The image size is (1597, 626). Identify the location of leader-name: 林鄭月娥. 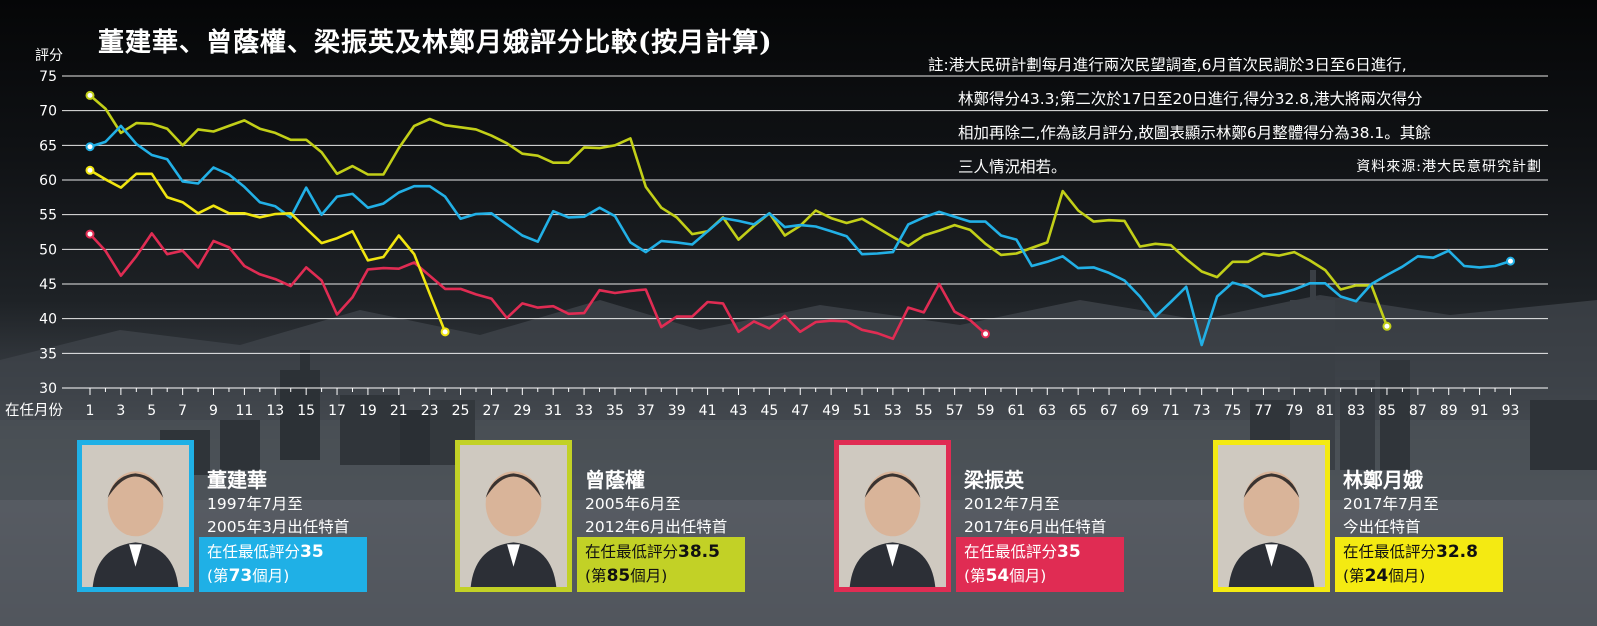
(1383, 480).